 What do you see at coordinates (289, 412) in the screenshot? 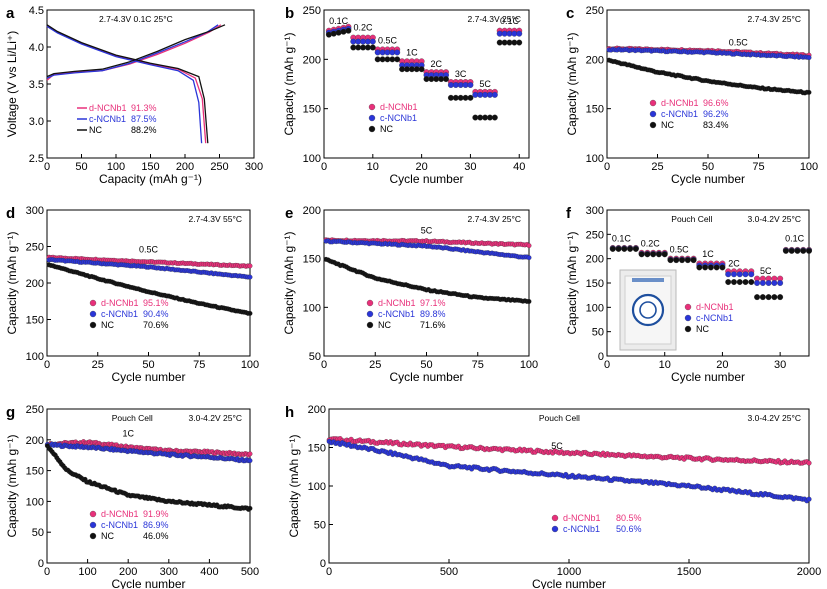
I see `panel-label: h` at bounding box center [289, 412].